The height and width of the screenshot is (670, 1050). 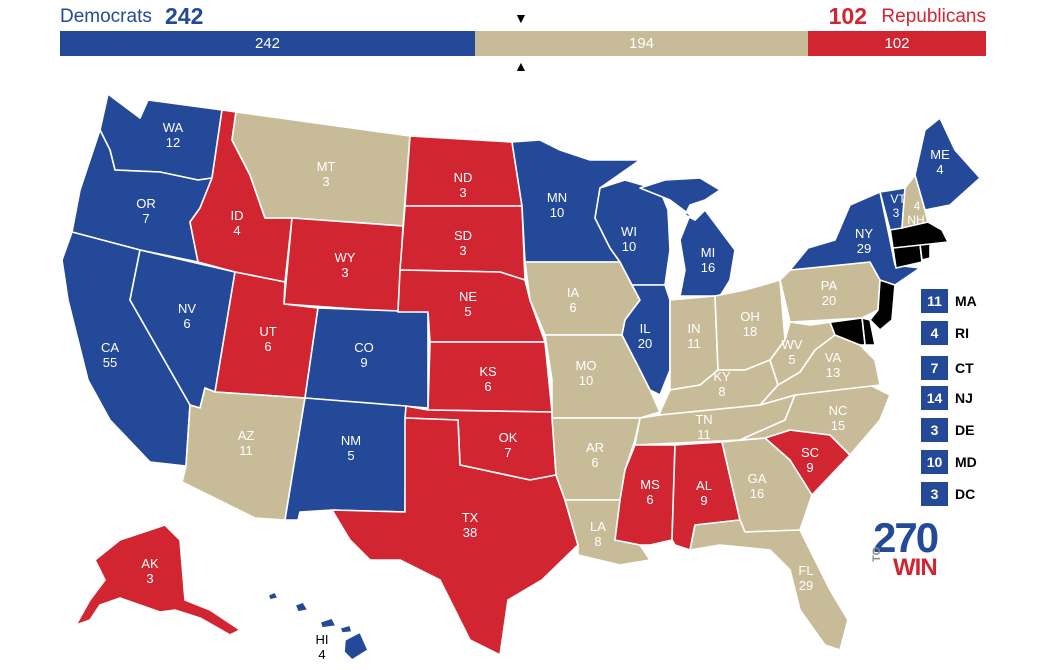 I want to click on state-IA: IA 6, so click(x=582, y=298).